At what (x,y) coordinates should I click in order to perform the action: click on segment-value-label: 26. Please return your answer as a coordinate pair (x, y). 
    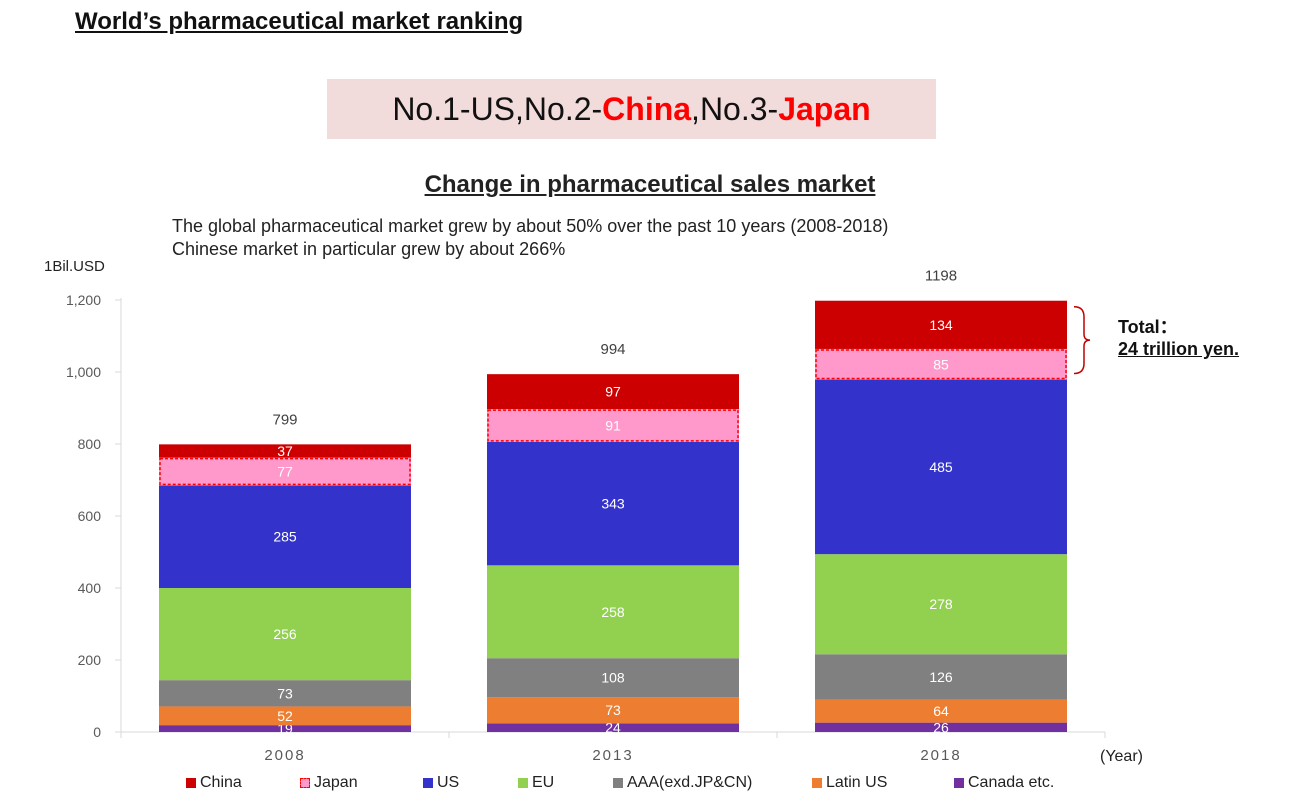
    Looking at the image, I should click on (941, 727).